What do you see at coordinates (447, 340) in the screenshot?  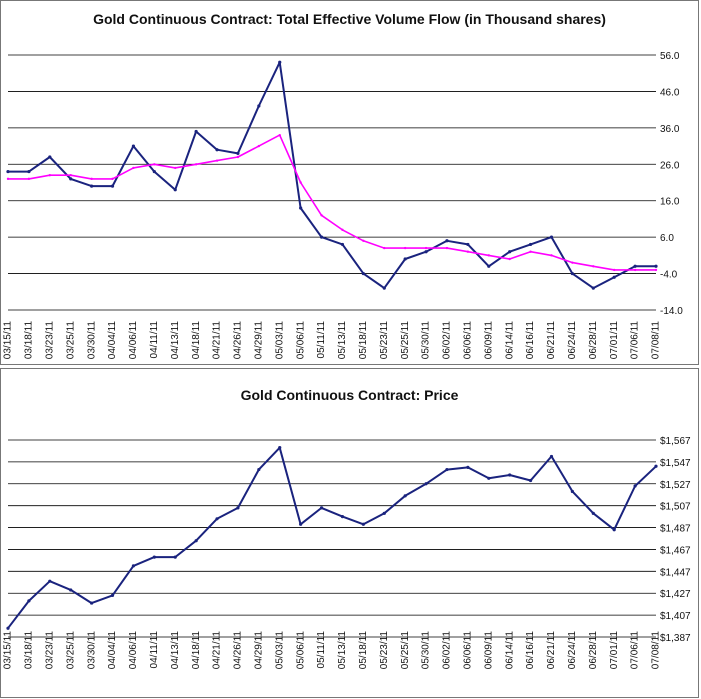 I see `x-tick-label: 06/02/11` at bounding box center [447, 340].